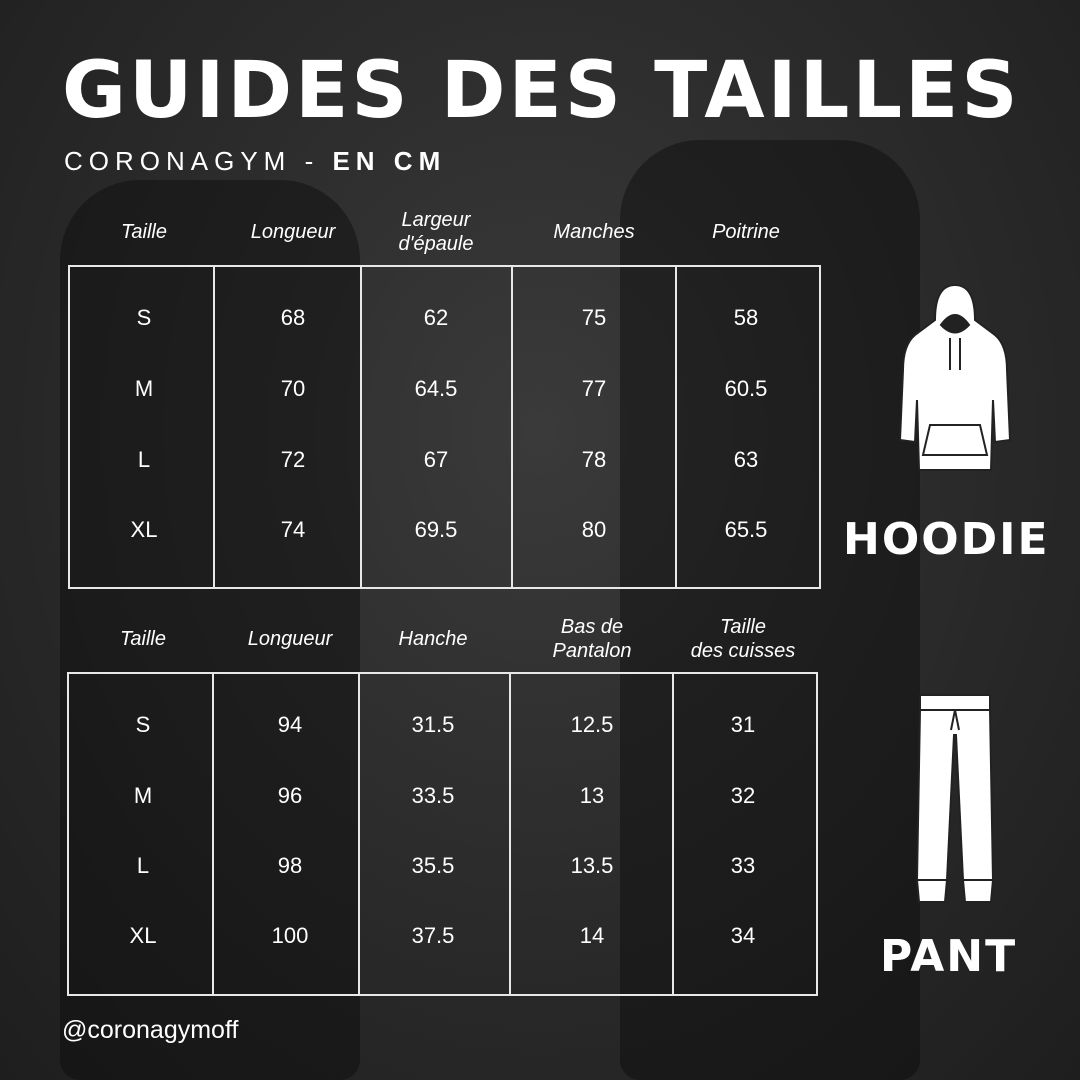  I want to click on measurement-cell: 69.5, so click(436, 529).